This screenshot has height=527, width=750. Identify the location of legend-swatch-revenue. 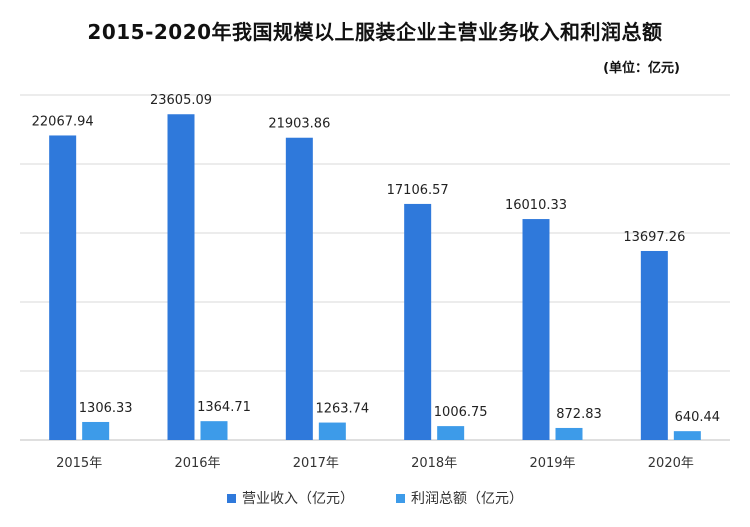
(231, 498).